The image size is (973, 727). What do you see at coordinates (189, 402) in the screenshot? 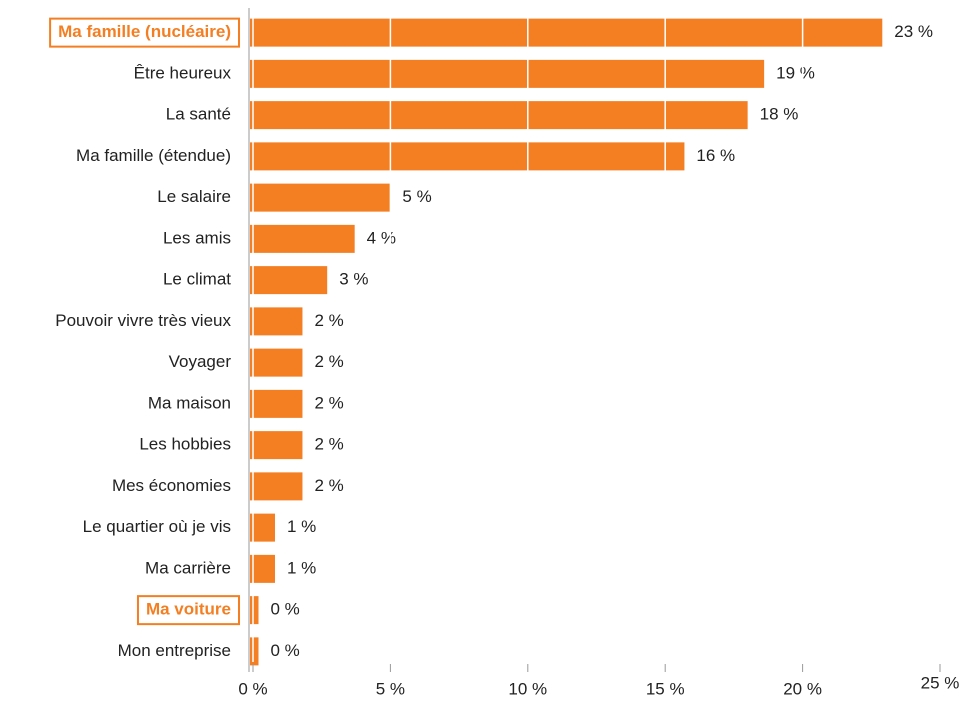
I see `category-label: Ma maison` at bounding box center [189, 402].